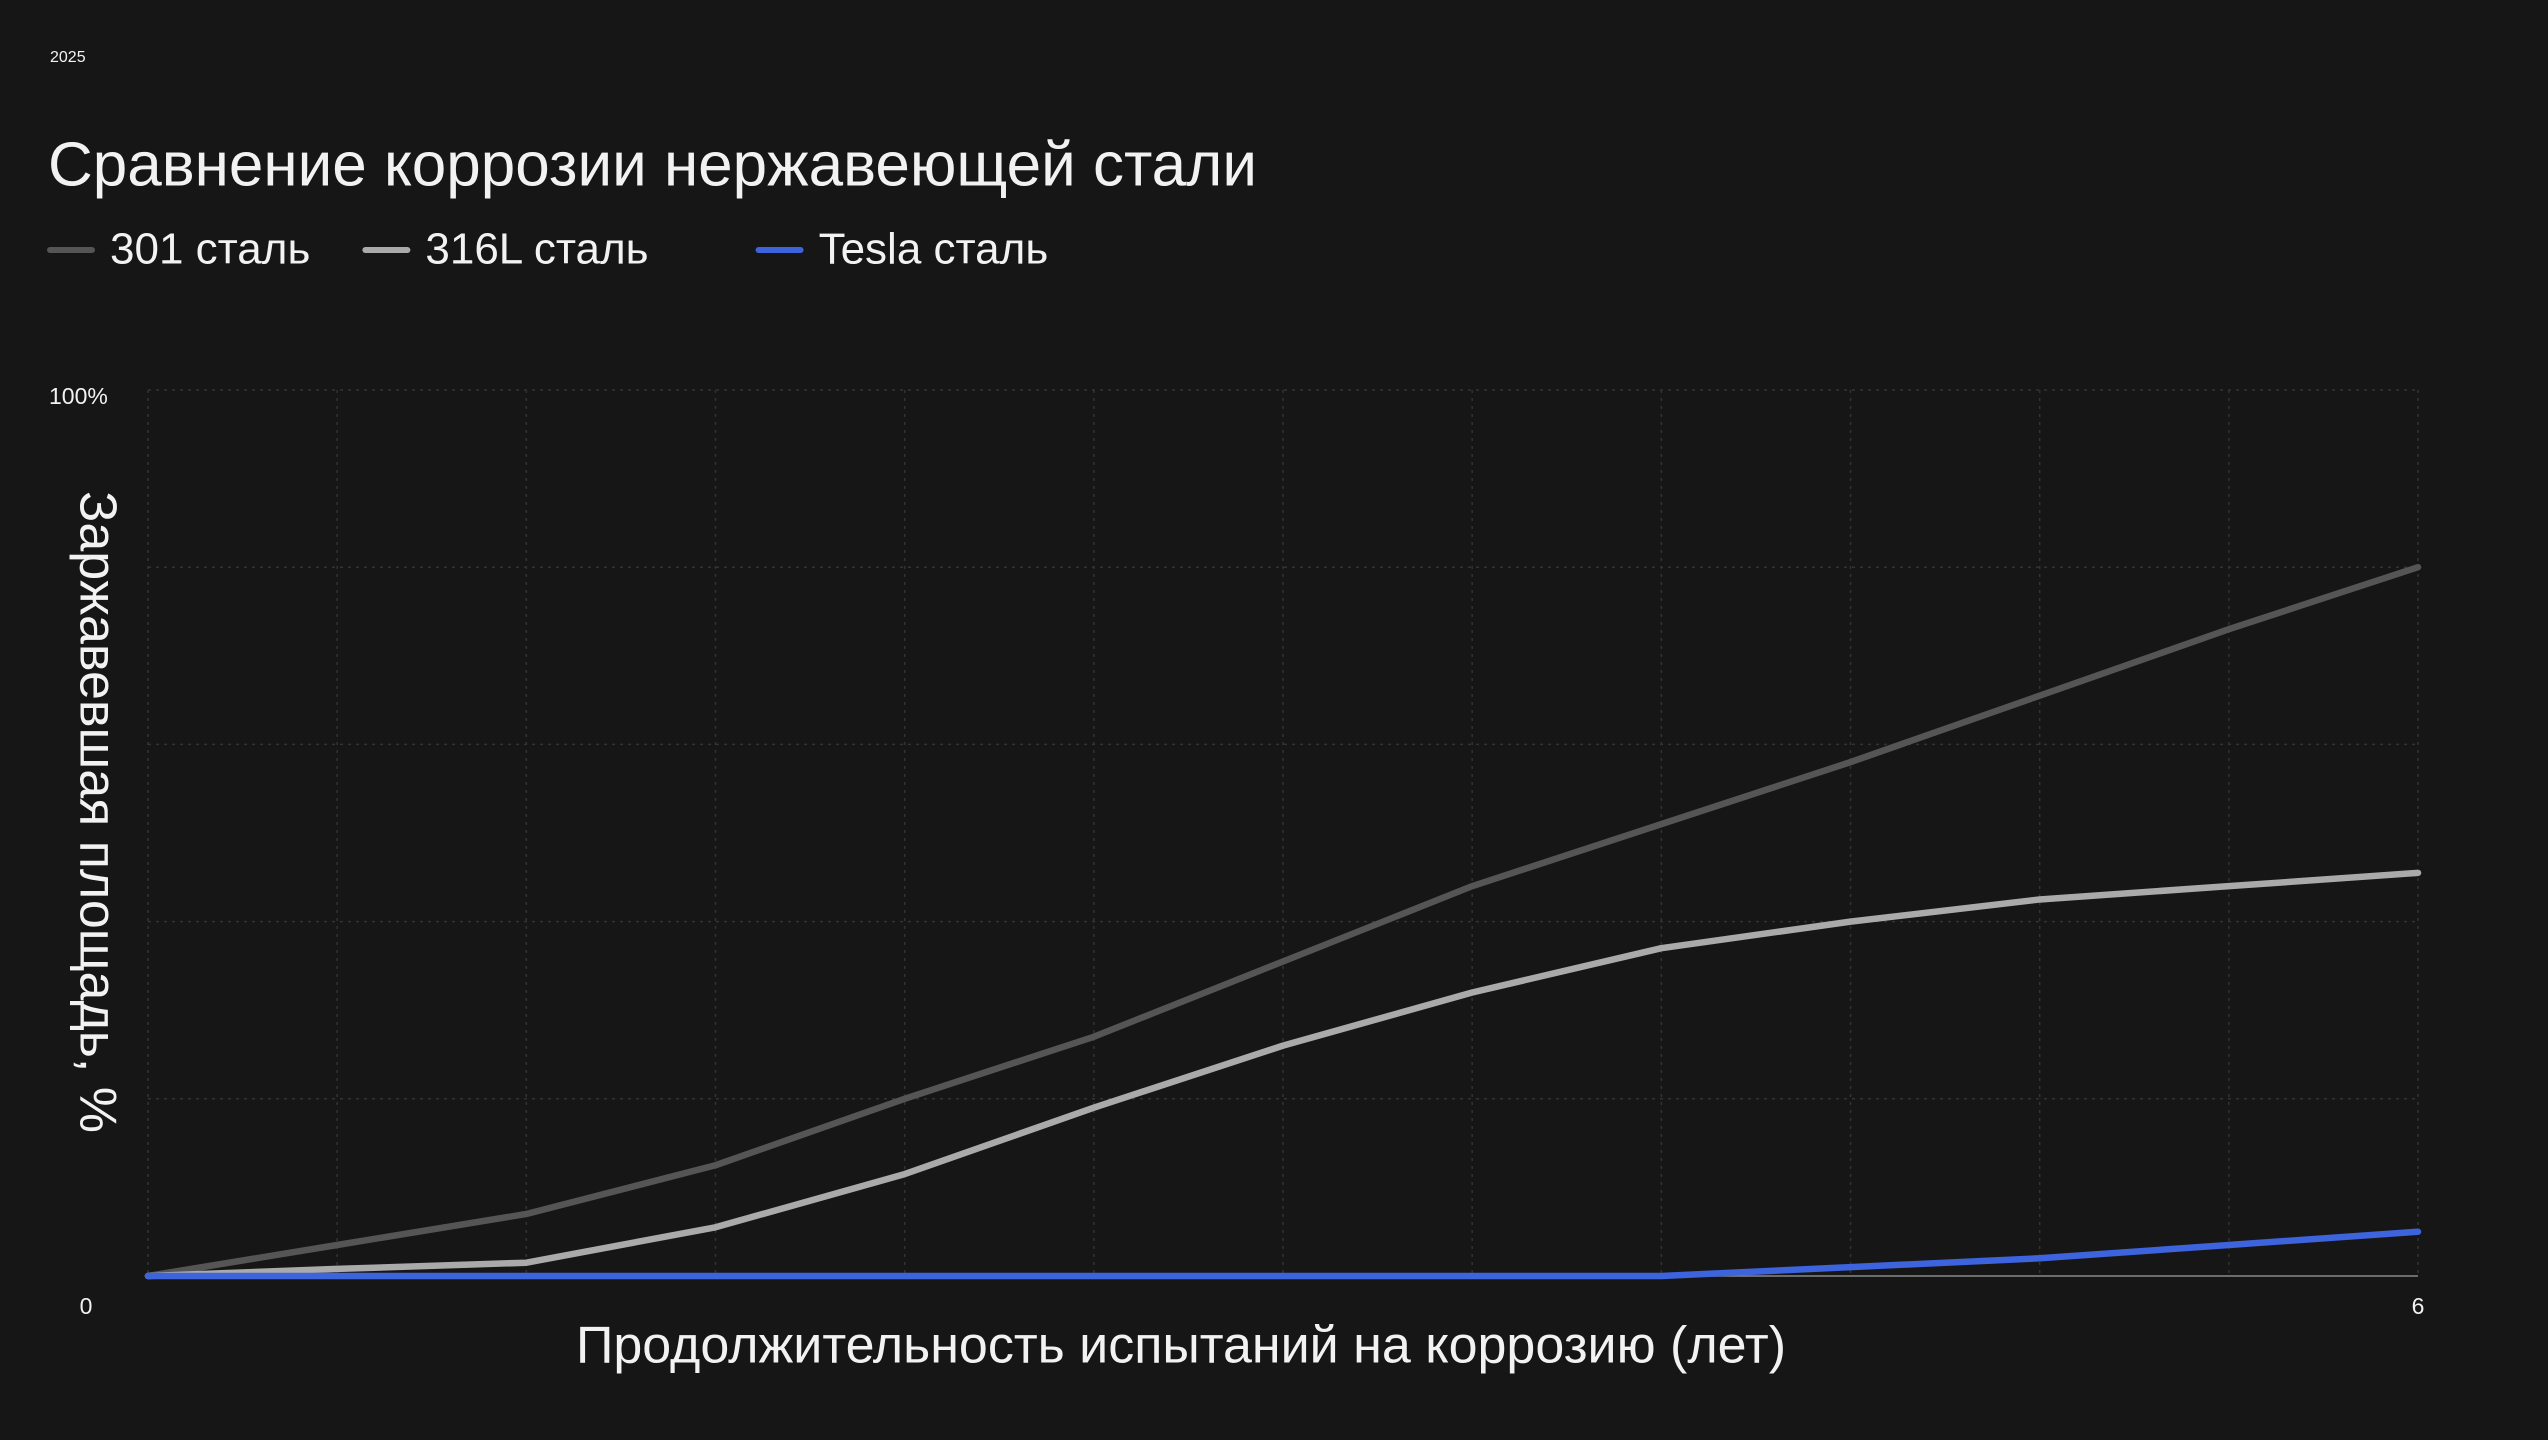 This screenshot has width=2548, height=1440. Describe the element at coordinates (78, 396) in the screenshot. I see `y-tick-label: 100%` at that location.